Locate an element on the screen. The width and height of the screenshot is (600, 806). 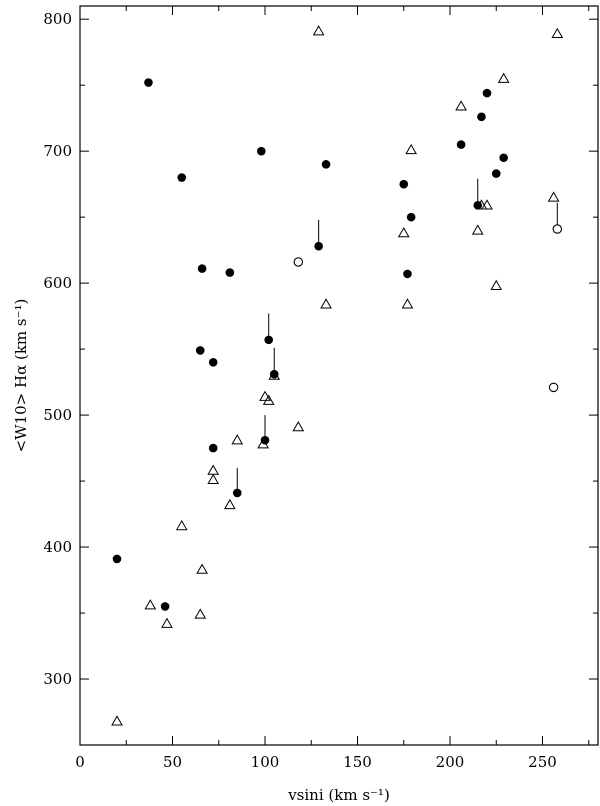
x-axis-label: vsini (km s⁻¹) is located at coordinates (338, 795).